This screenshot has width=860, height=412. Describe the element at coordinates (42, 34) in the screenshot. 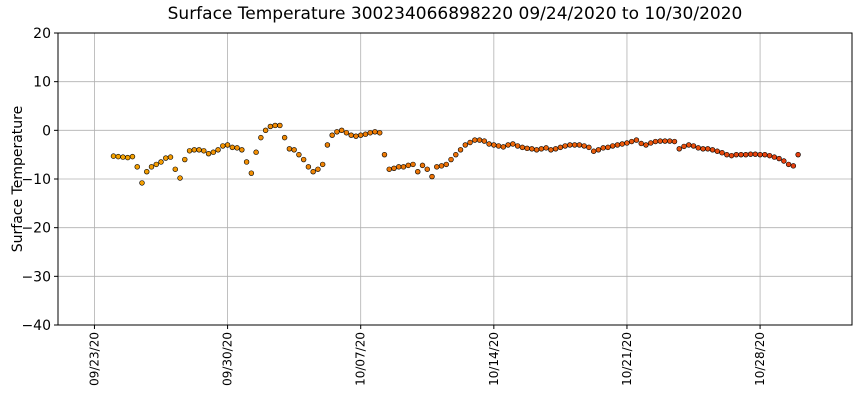

I see `y-tick-label: 20` at that location.